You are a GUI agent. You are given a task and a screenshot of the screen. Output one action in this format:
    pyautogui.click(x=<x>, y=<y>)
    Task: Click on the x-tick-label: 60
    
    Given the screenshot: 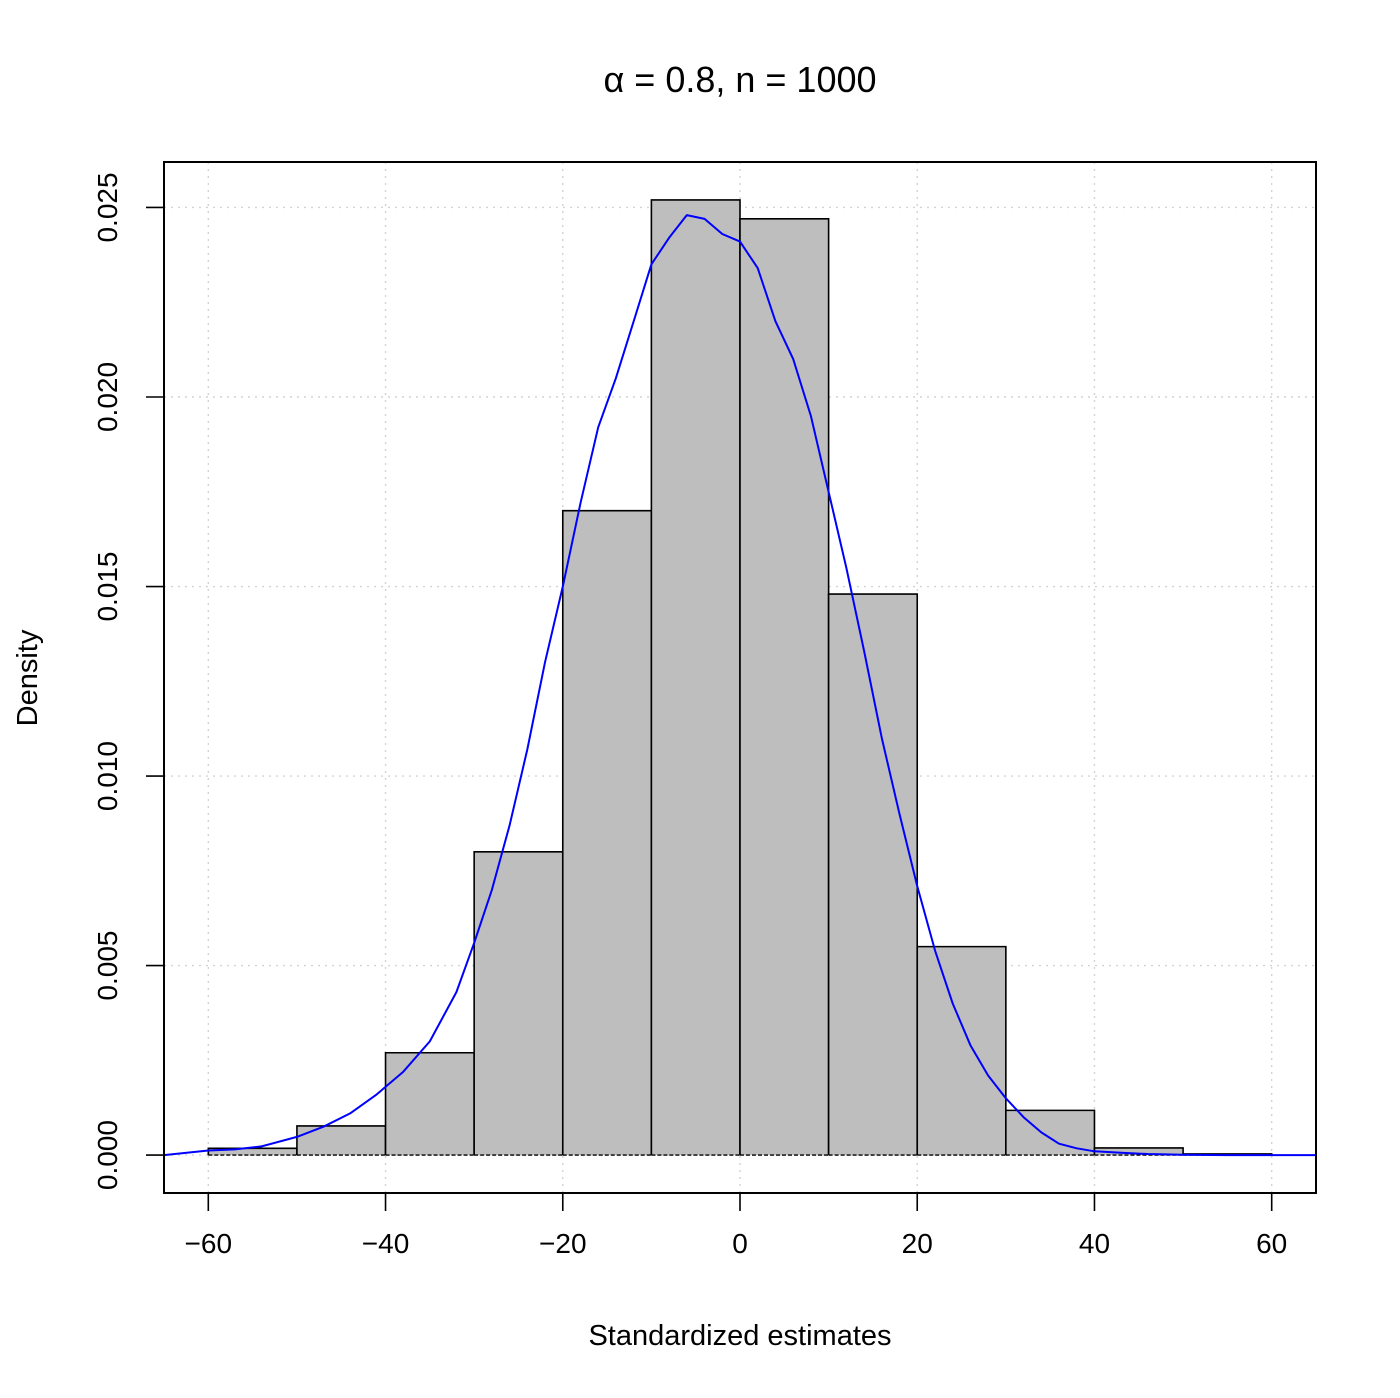 What is the action you would take?
    pyautogui.click(x=1271, y=1243)
    